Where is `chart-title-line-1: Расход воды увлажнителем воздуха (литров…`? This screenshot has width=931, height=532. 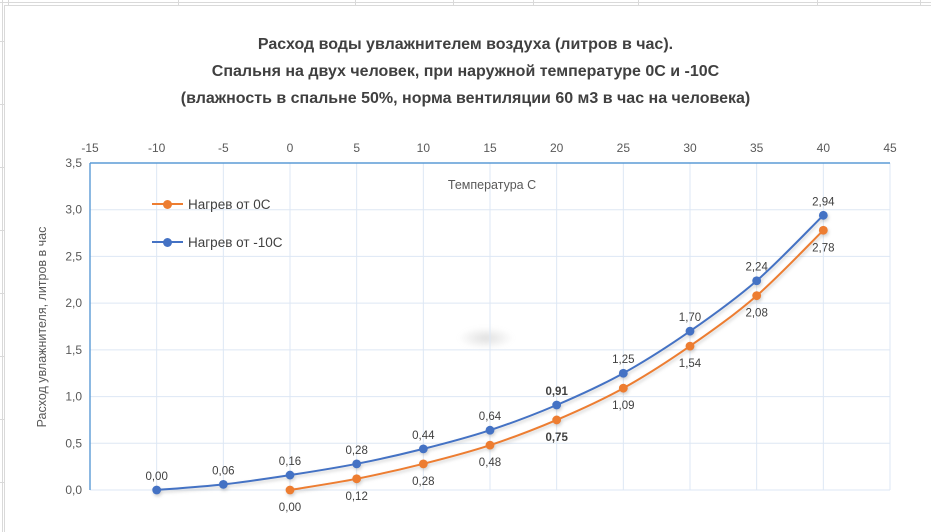 chart-title-line-1: Расход воды увлажнителем воздуха (литров… is located at coordinates (465, 44).